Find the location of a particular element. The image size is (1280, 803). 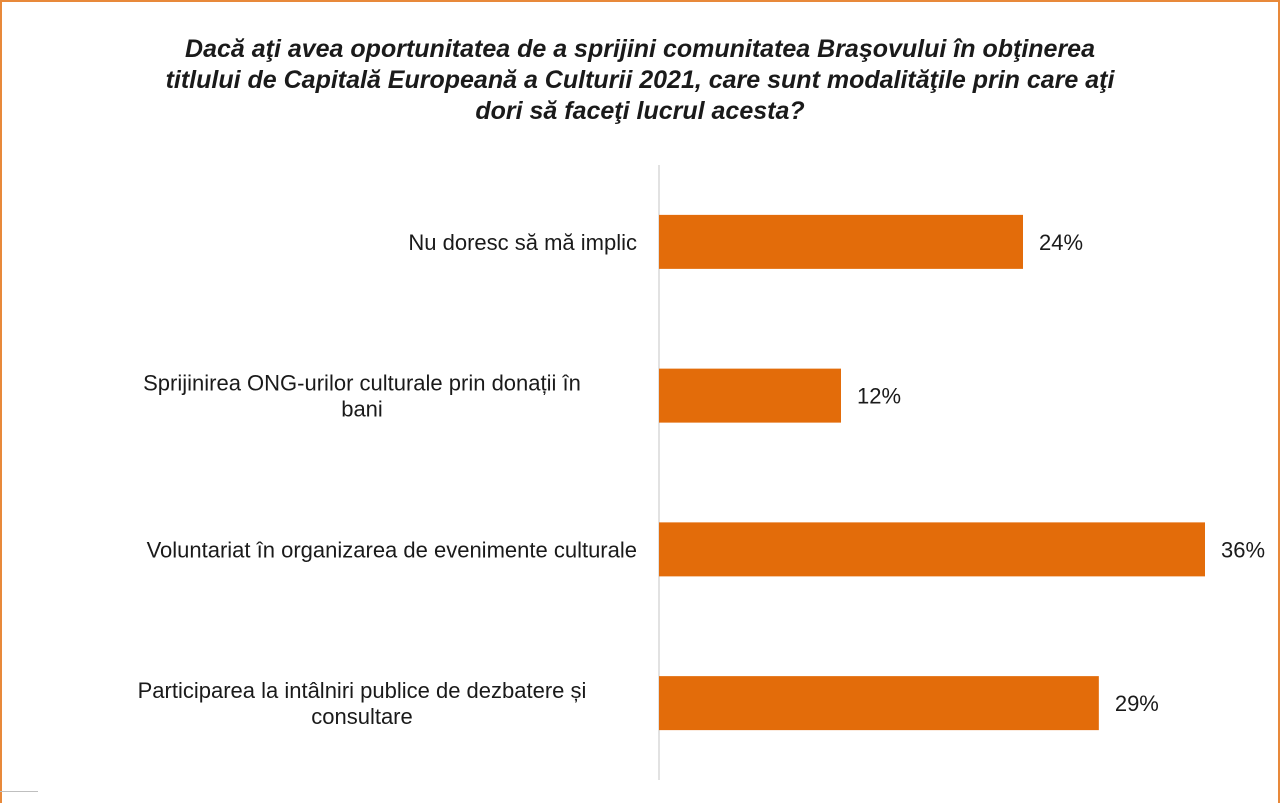

bottom-divider is located at coordinates (19, 791).